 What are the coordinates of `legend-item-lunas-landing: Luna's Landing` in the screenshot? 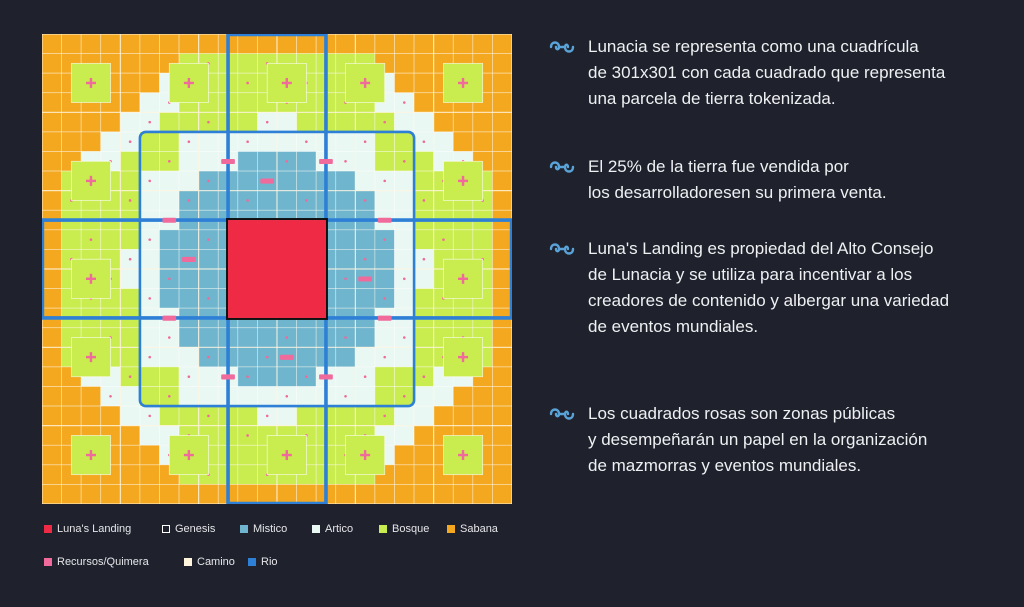 It's located at (87, 529).